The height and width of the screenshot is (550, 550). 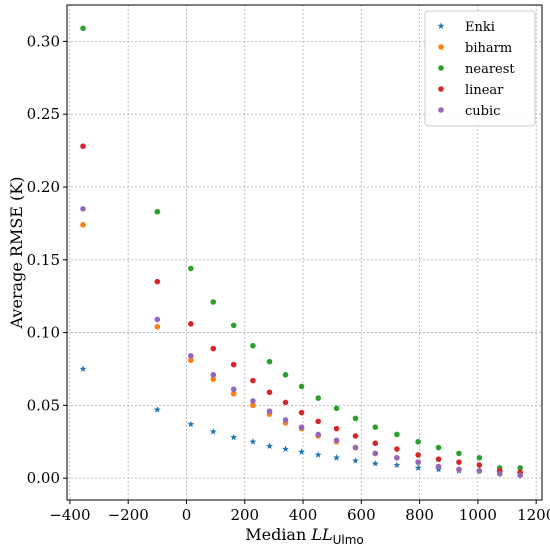 What do you see at coordinates (480, 27) in the screenshot?
I see `legend-label-enki: Enki` at bounding box center [480, 27].